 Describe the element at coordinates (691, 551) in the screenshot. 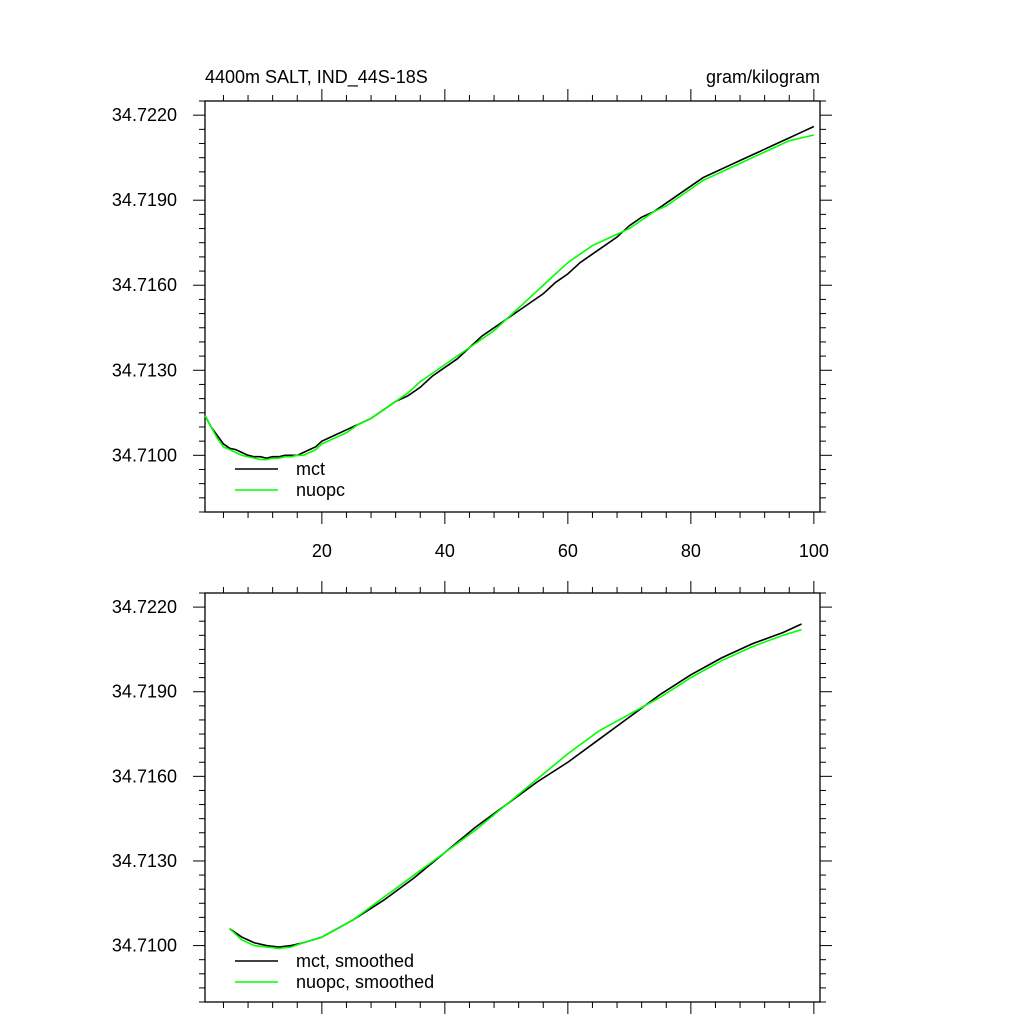

I see `x-tick-label: 80` at that location.